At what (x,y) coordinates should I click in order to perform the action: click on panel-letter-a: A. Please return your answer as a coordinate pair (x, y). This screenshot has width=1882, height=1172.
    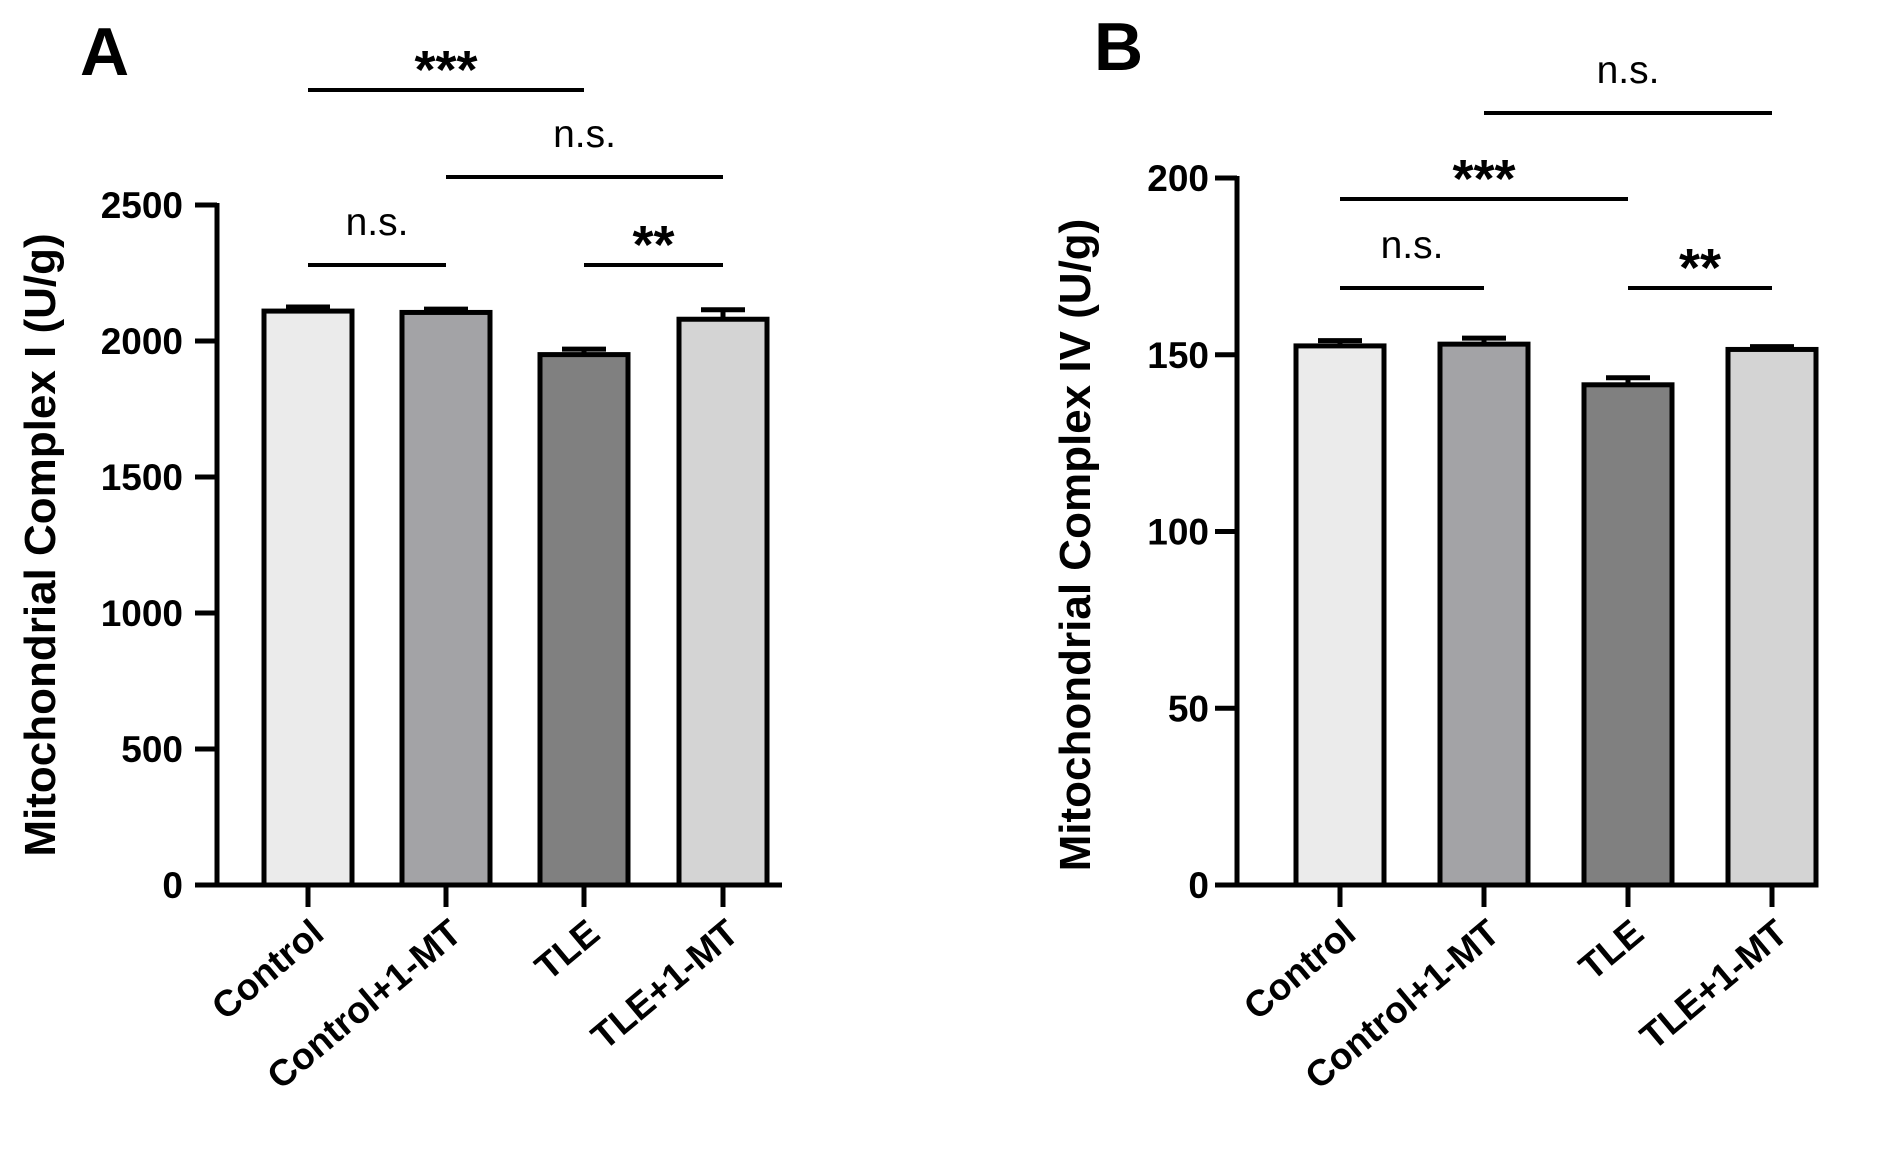
    Looking at the image, I should click on (104, 52).